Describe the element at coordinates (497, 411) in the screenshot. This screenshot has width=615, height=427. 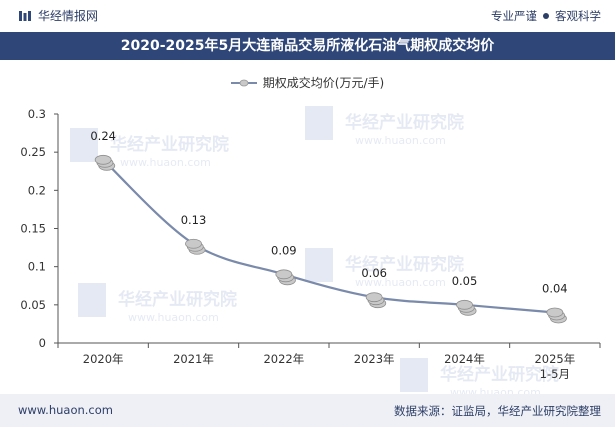
I see `footer-source: 数据来源：证监局，华经产业研究院整理` at that location.